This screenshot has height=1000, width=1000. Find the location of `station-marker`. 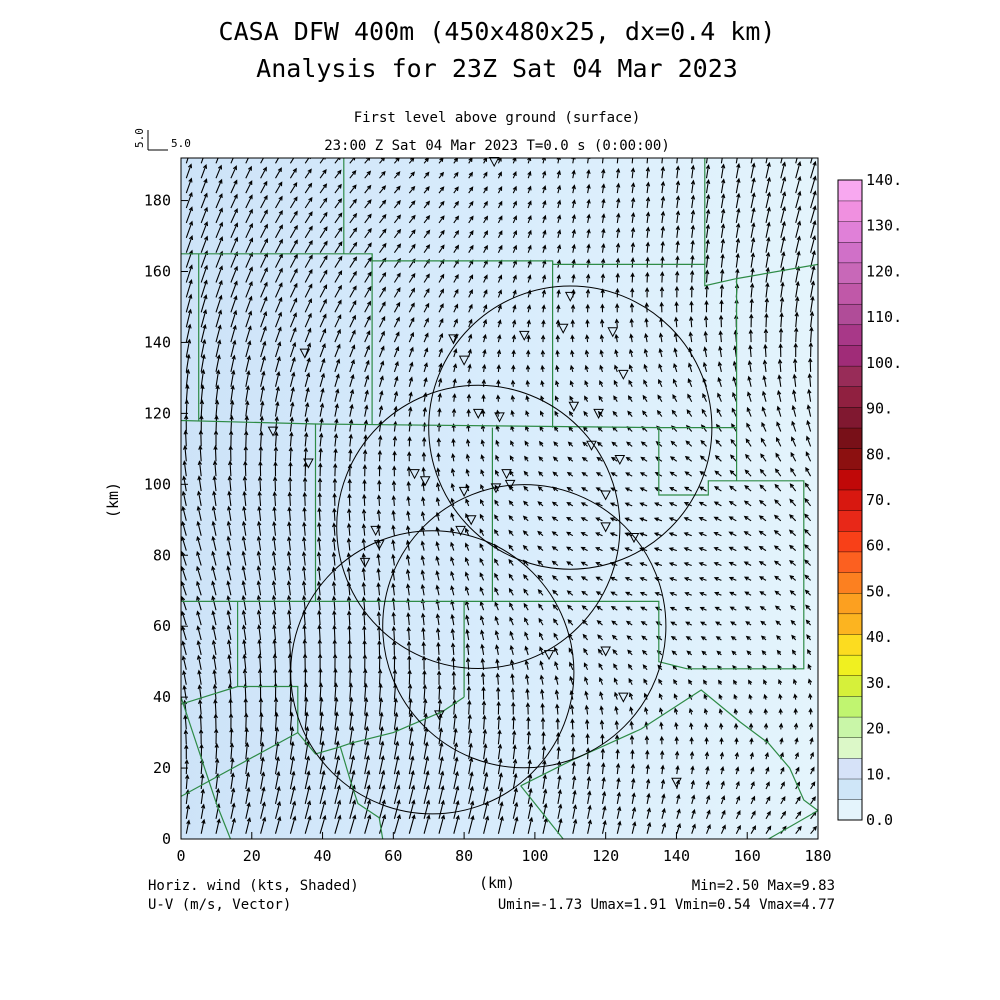

station-marker is located at coordinates (605, 527).